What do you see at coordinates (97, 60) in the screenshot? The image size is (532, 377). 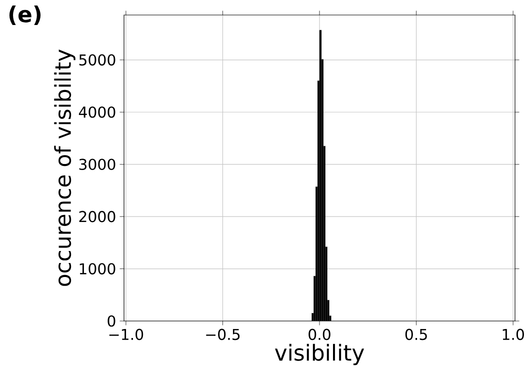 I see `y-tick-label: 5000` at bounding box center [97, 60].